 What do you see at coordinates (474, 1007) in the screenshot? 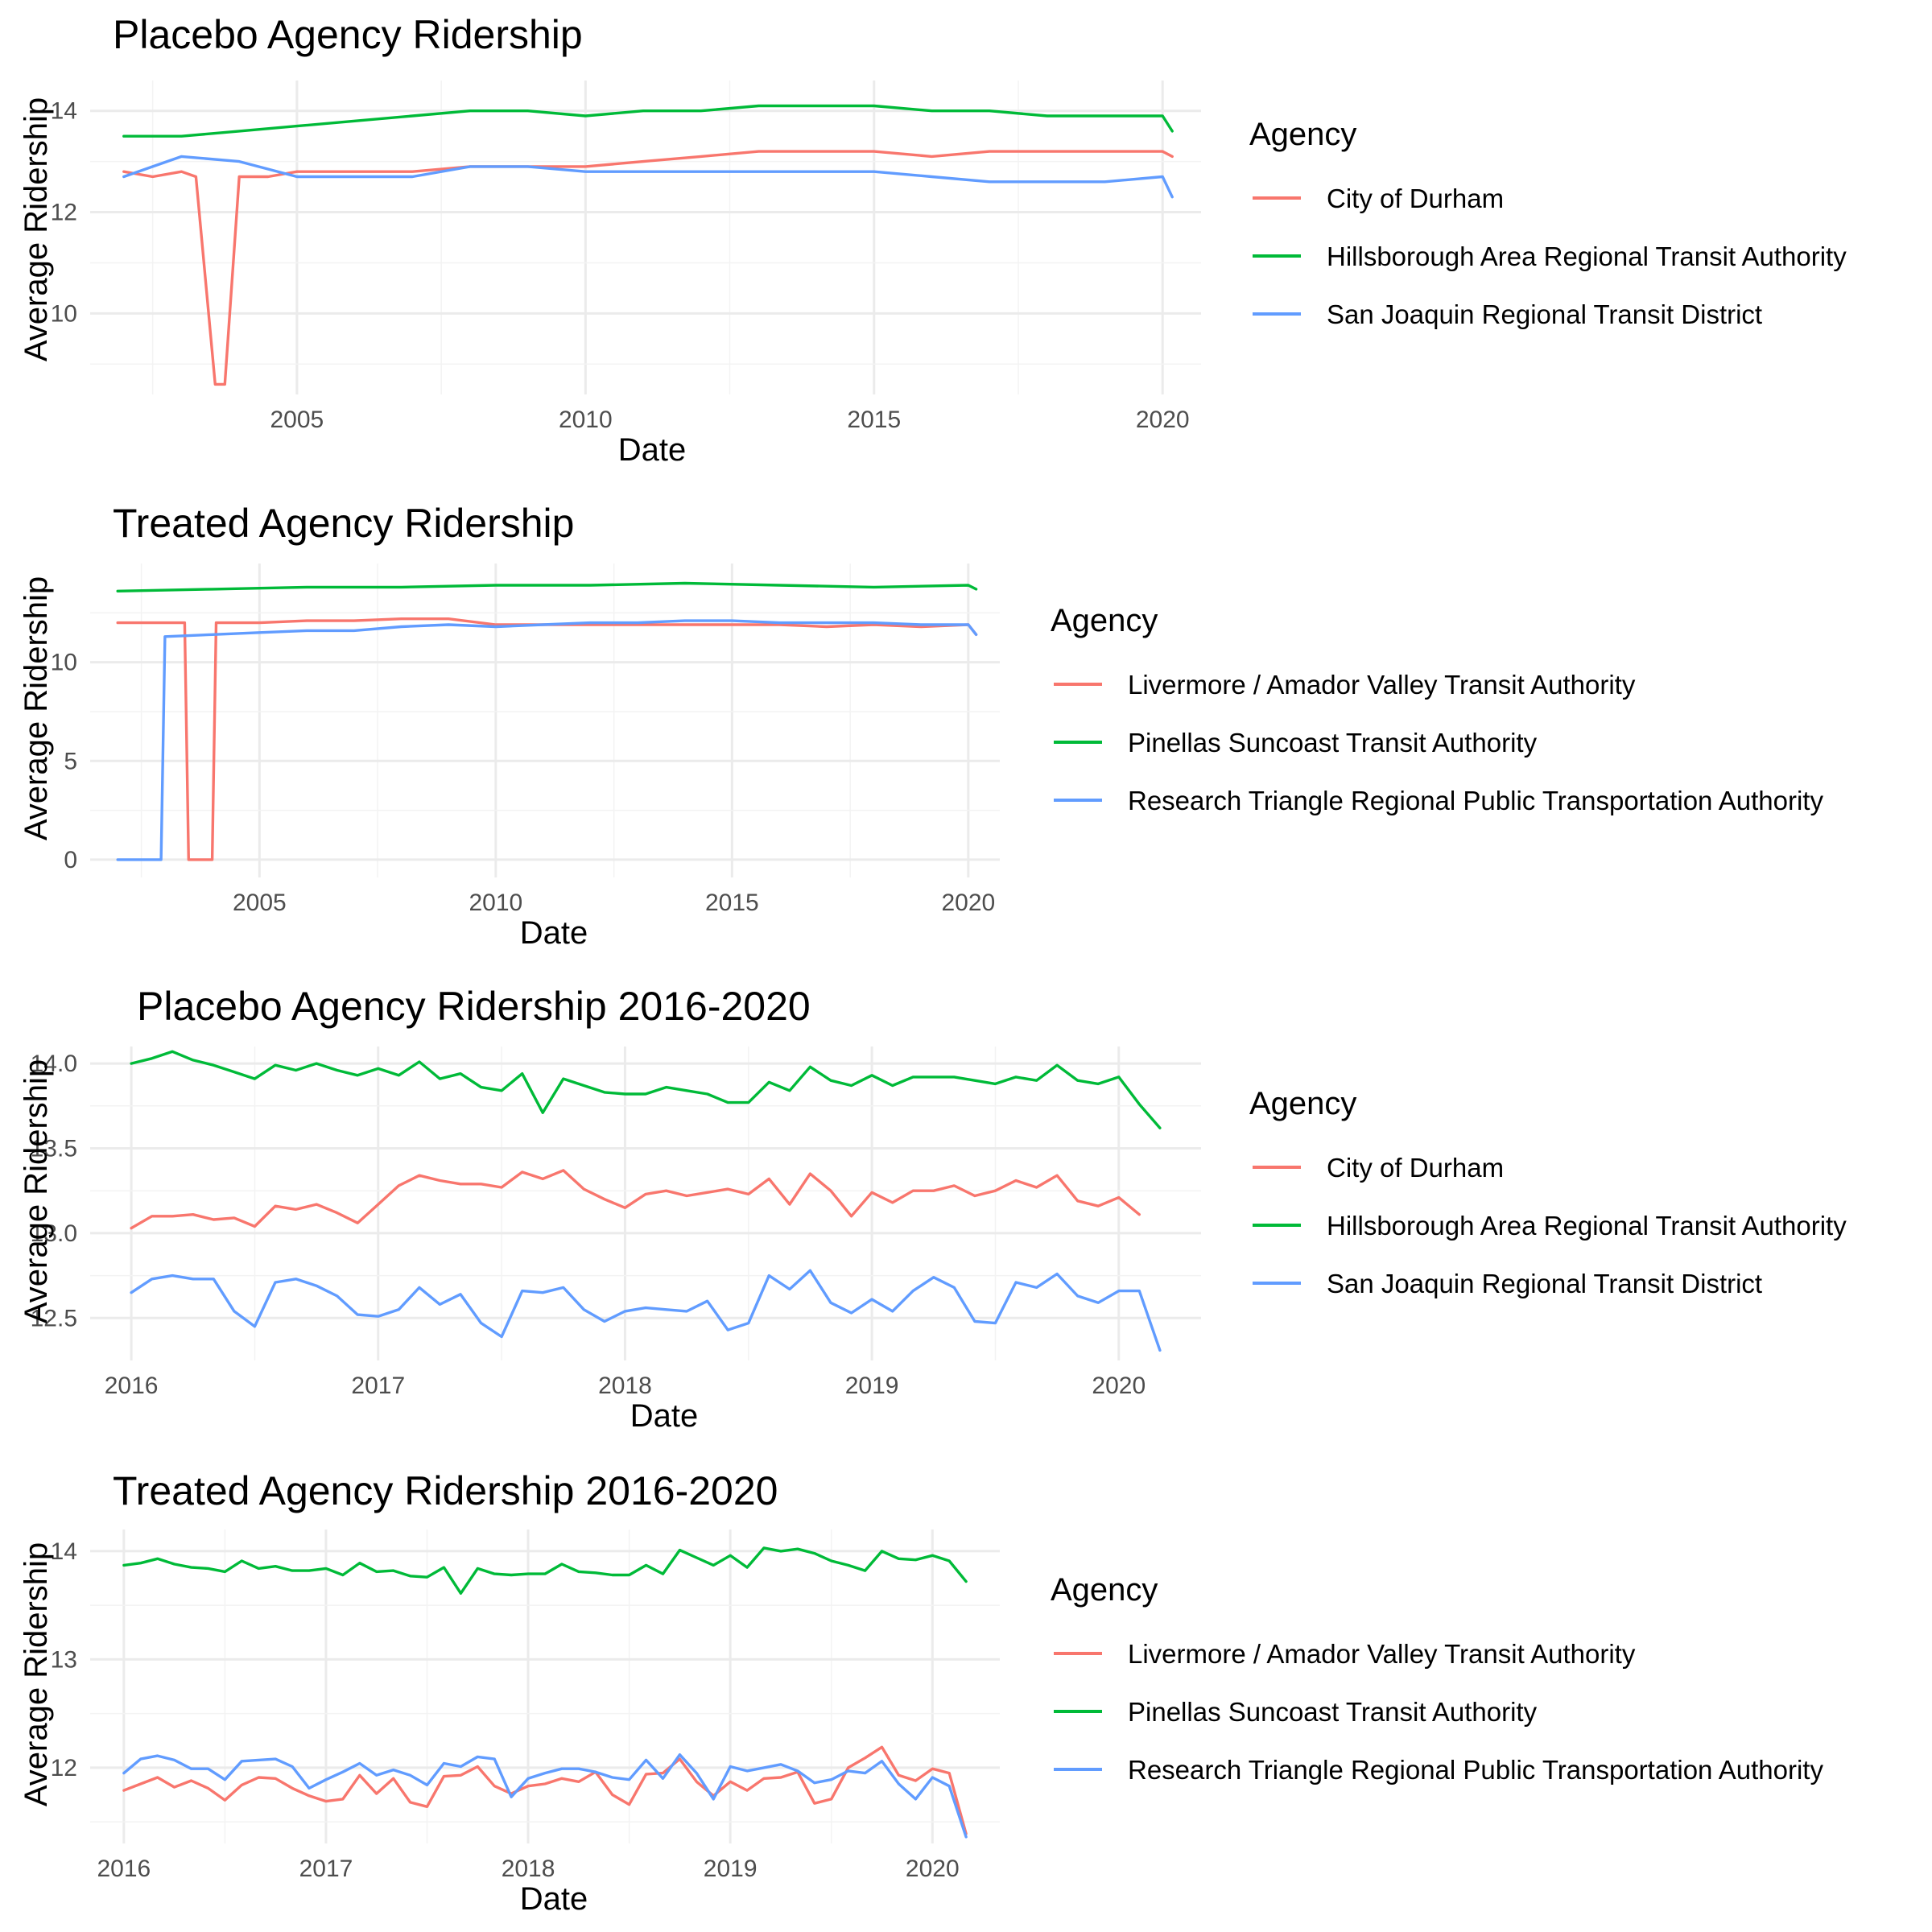
I see `chart-title: Placebo Agency Ridership 2016-2020` at bounding box center [474, 1007].